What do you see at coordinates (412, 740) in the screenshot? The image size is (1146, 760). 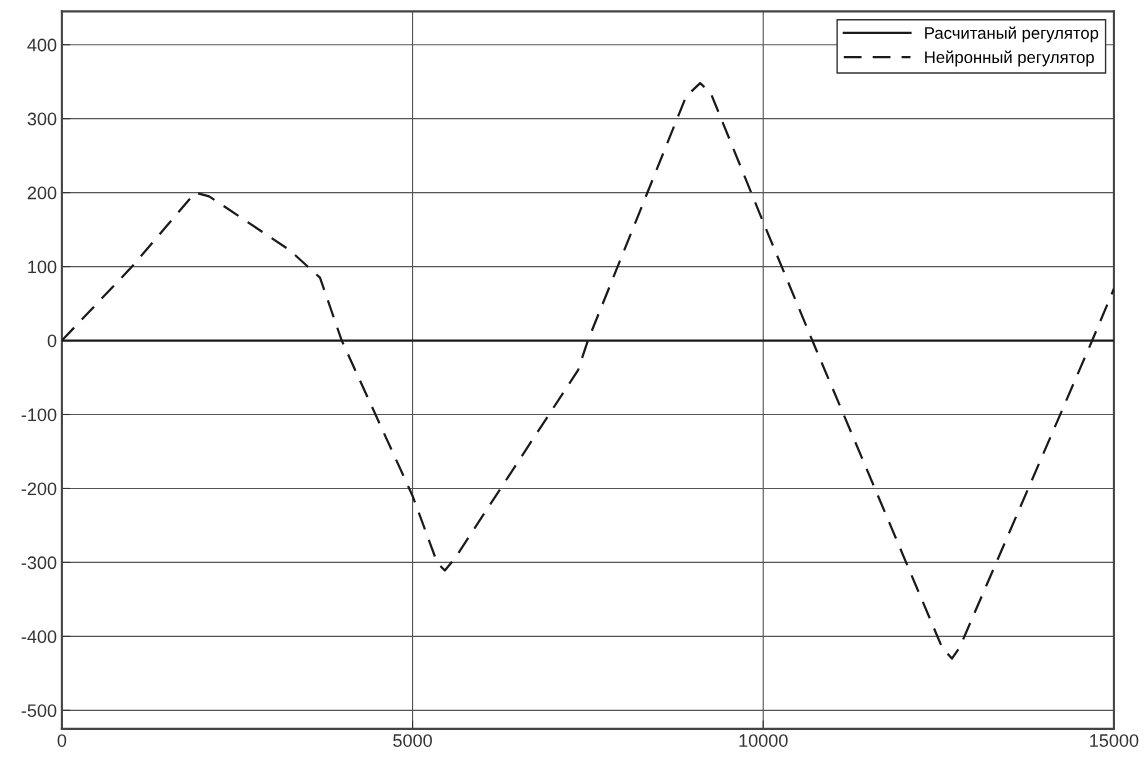 I see `x-tick-label: 5000` at bounding box center [412, 740].